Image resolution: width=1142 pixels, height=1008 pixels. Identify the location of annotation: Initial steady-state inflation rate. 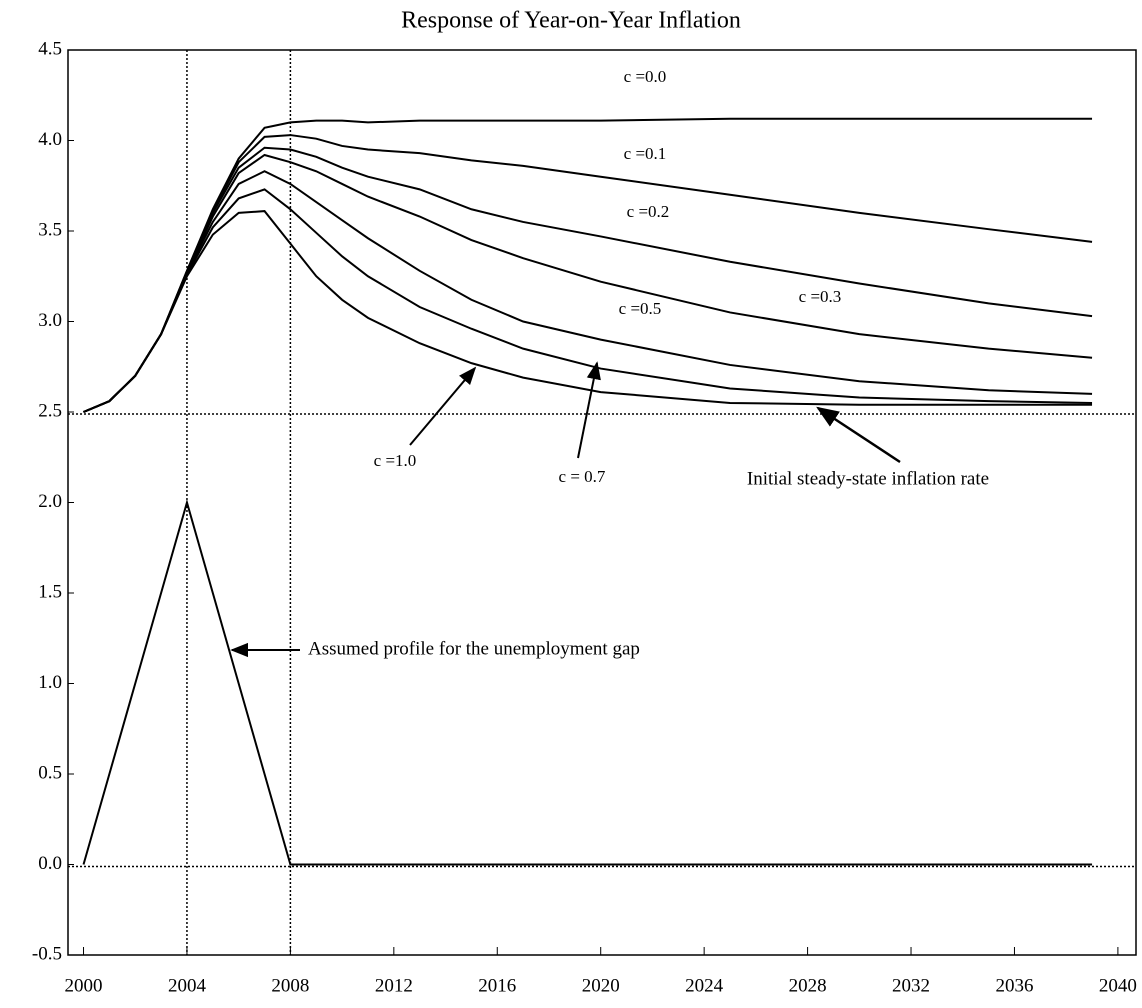
(868, 478).